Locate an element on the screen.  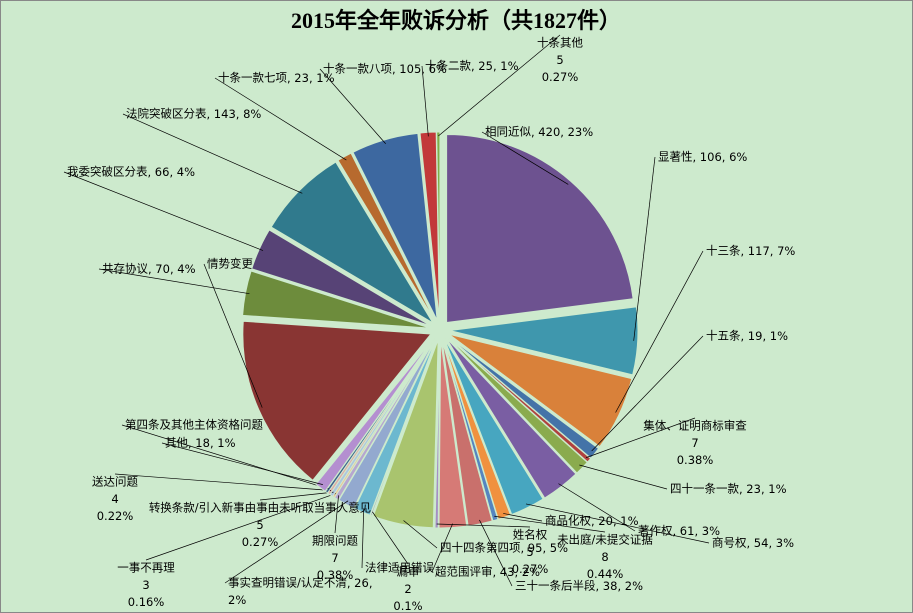
value-label: , 70, 4% is located at coordinates (172, 269).